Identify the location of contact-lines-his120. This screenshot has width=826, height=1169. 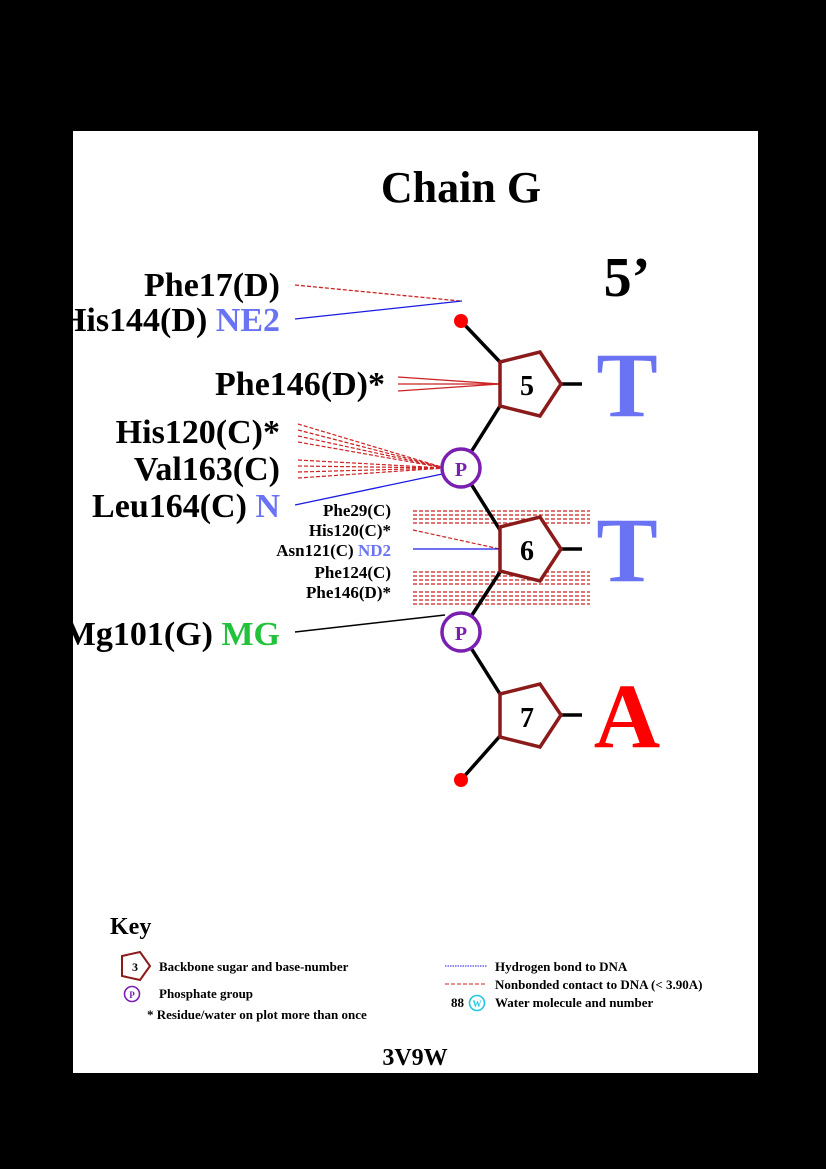
(371, 446).